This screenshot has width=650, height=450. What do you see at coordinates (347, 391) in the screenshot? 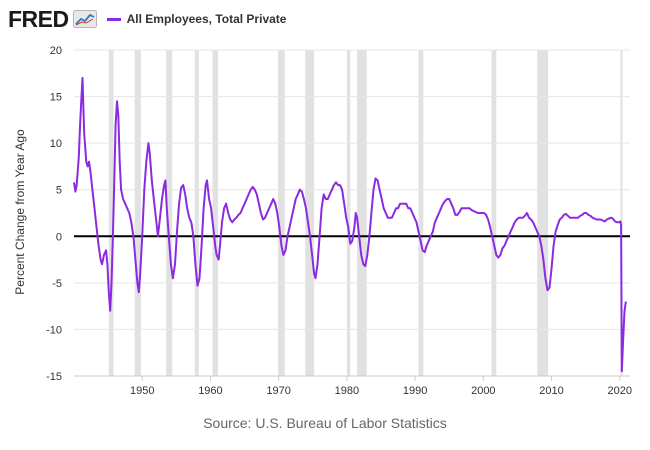
I see `x-tick-label-3: 1980` at bounding box center [347, 391].